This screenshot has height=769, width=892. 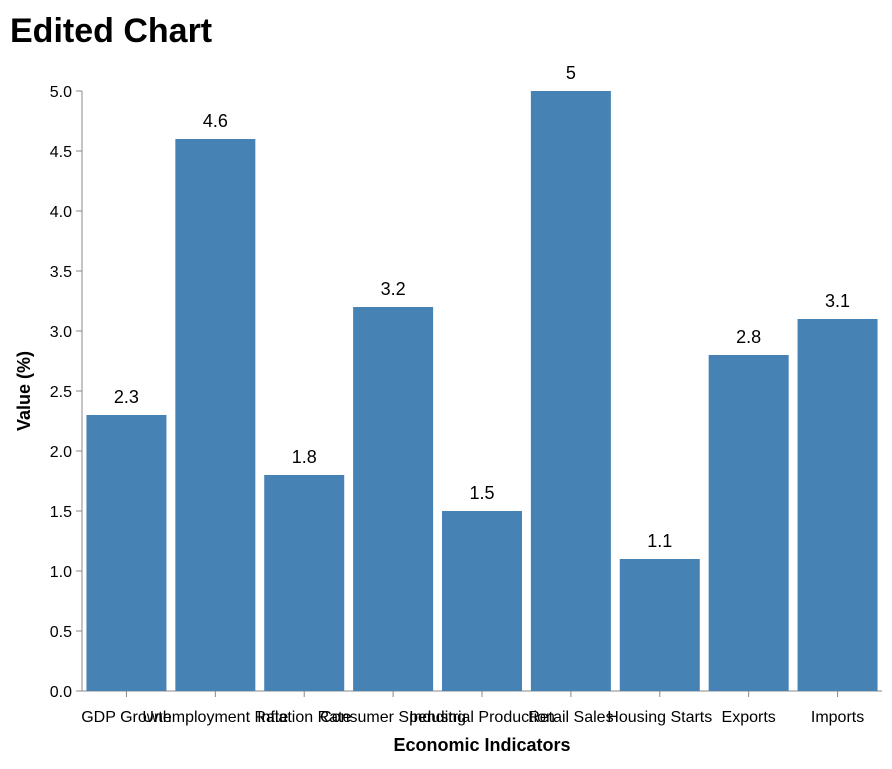 What do you see at coordinates (570, 717) in the screenshot?
I see `x-tick-label-retail-sales: Retail Sales` at bounding box center [570, 717].